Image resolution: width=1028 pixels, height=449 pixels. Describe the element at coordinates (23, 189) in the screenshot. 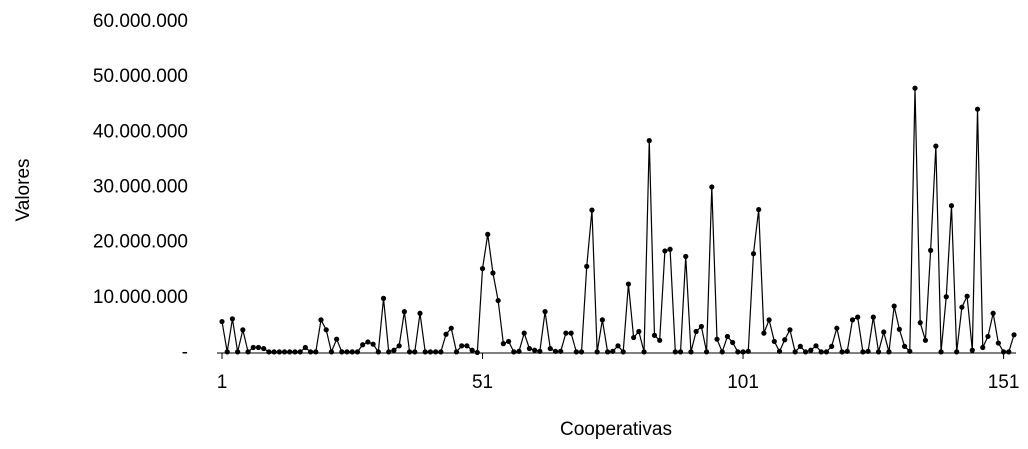

I see `y-axis-label: Valores` at that location.